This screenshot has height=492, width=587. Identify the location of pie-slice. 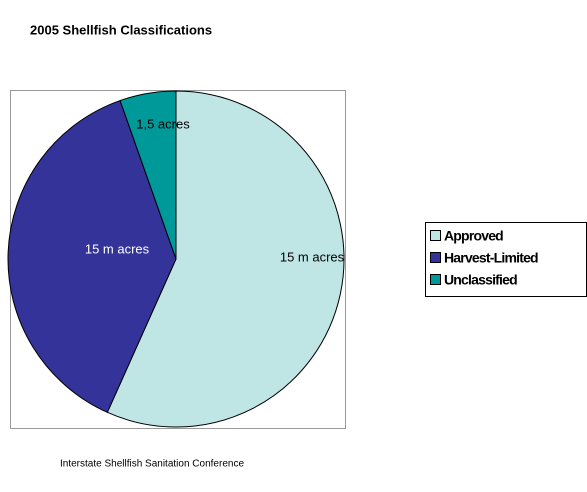
(148, 175).